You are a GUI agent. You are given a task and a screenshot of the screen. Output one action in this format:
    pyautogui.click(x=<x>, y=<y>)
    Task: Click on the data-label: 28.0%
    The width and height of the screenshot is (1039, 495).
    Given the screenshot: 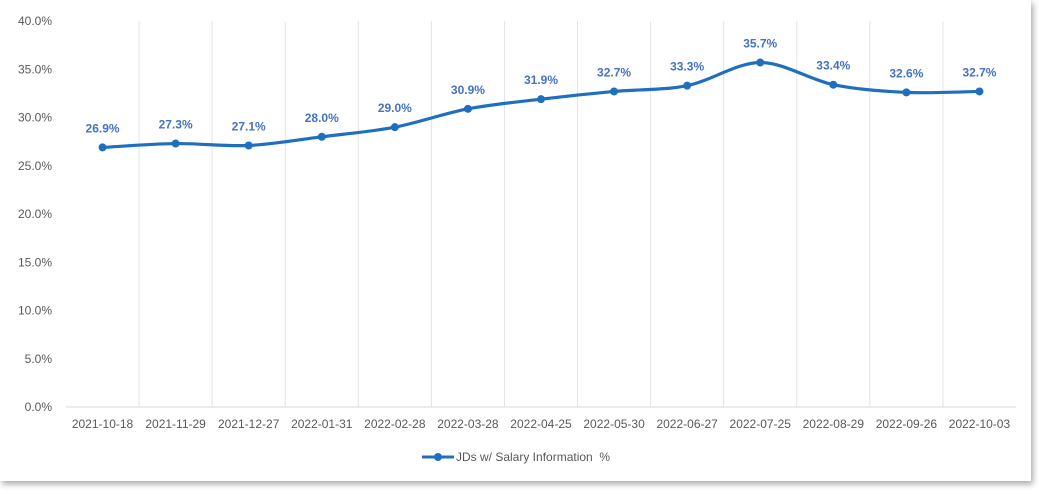 What is the action you would take?
    pyautogui.click(x=322, y=118)
    